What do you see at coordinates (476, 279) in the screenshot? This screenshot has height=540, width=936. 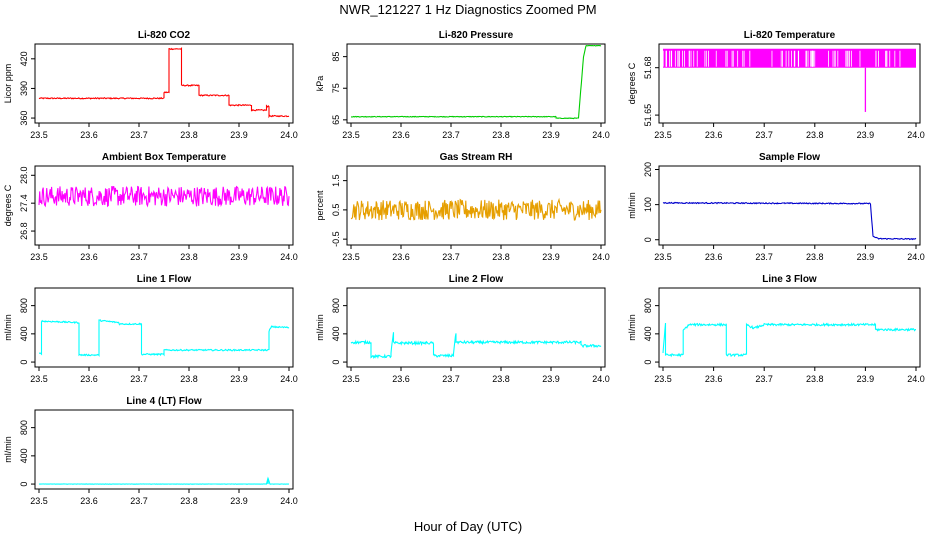 I see `panel-title: Line 2 Flow` at bounding box center [476, 279].